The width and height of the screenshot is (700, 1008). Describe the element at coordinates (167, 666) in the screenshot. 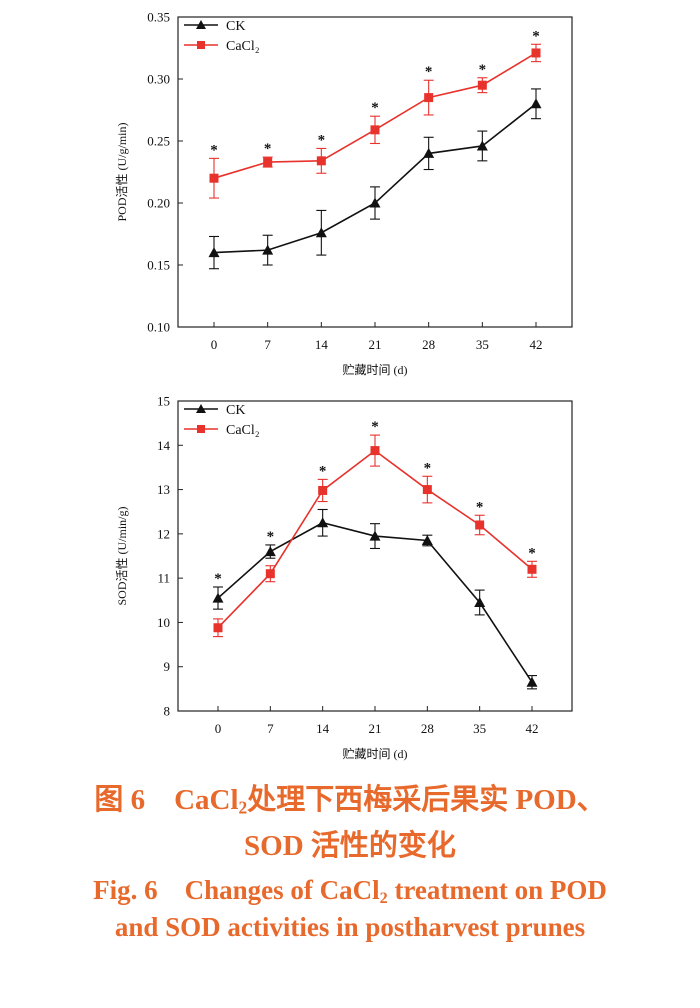

I see `y-tick-label: 9` at that location.